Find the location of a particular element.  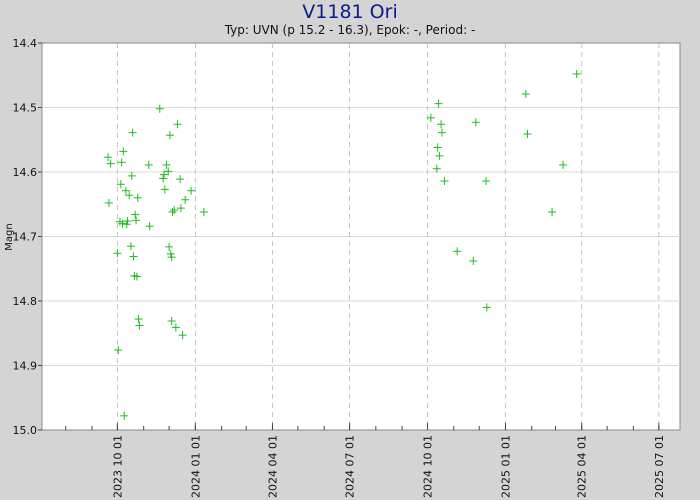

y-tick-label: 14.8 is located at coordinates (25, 301).